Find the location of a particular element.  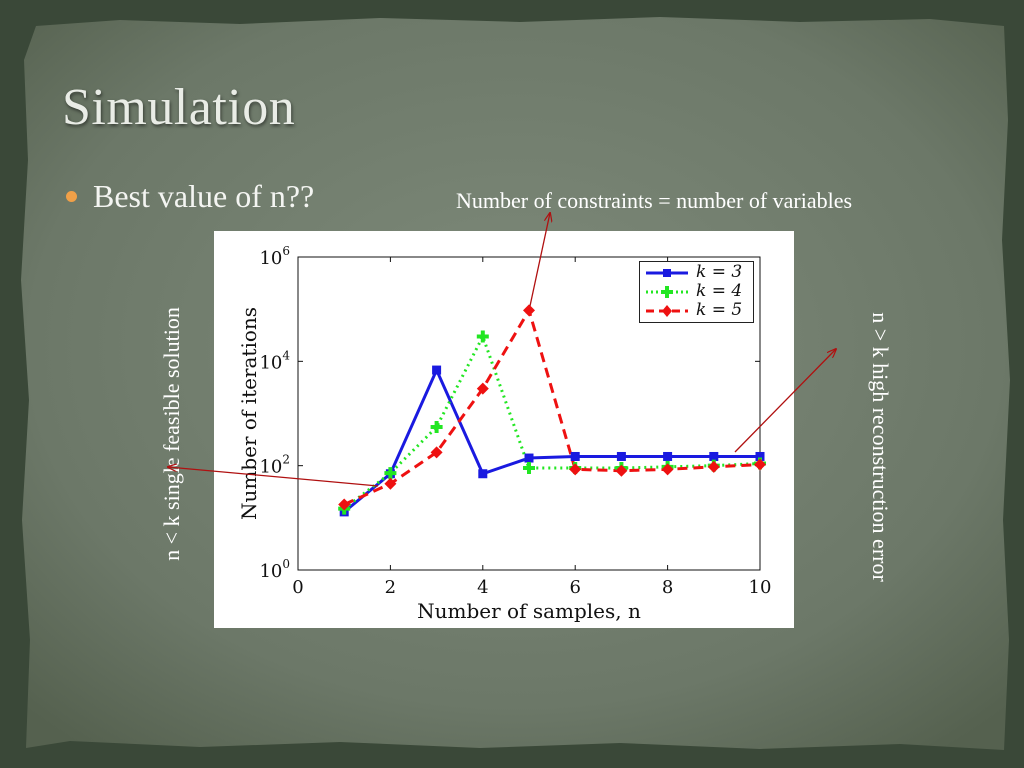

x-tick-label: 10 is located at coordinates (760, 587).